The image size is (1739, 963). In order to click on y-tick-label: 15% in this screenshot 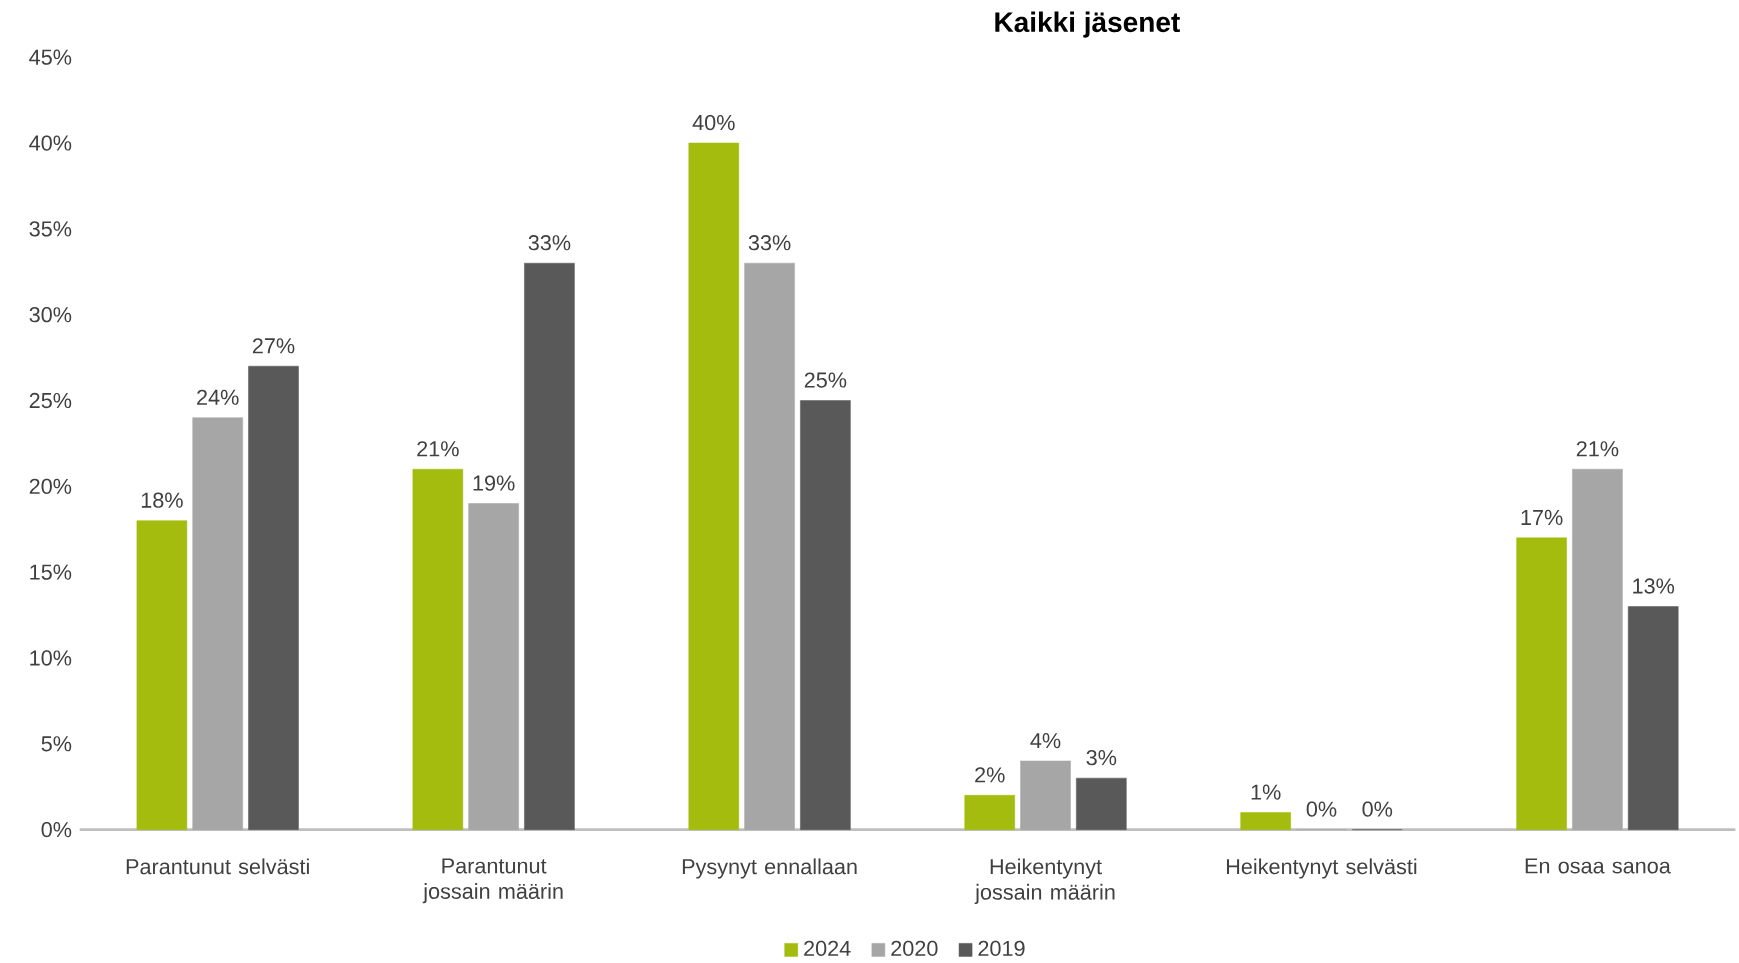, I will do `click(51, 572)`.